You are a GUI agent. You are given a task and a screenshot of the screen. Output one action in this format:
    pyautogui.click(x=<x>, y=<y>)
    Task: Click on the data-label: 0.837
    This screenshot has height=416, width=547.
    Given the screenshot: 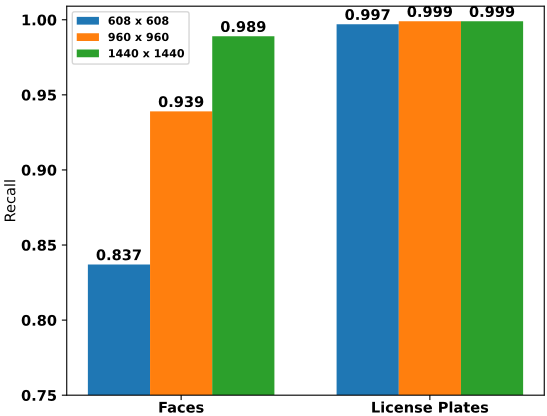 What is the action you would take?
    pyautogui.click(x=118, y=254)
    